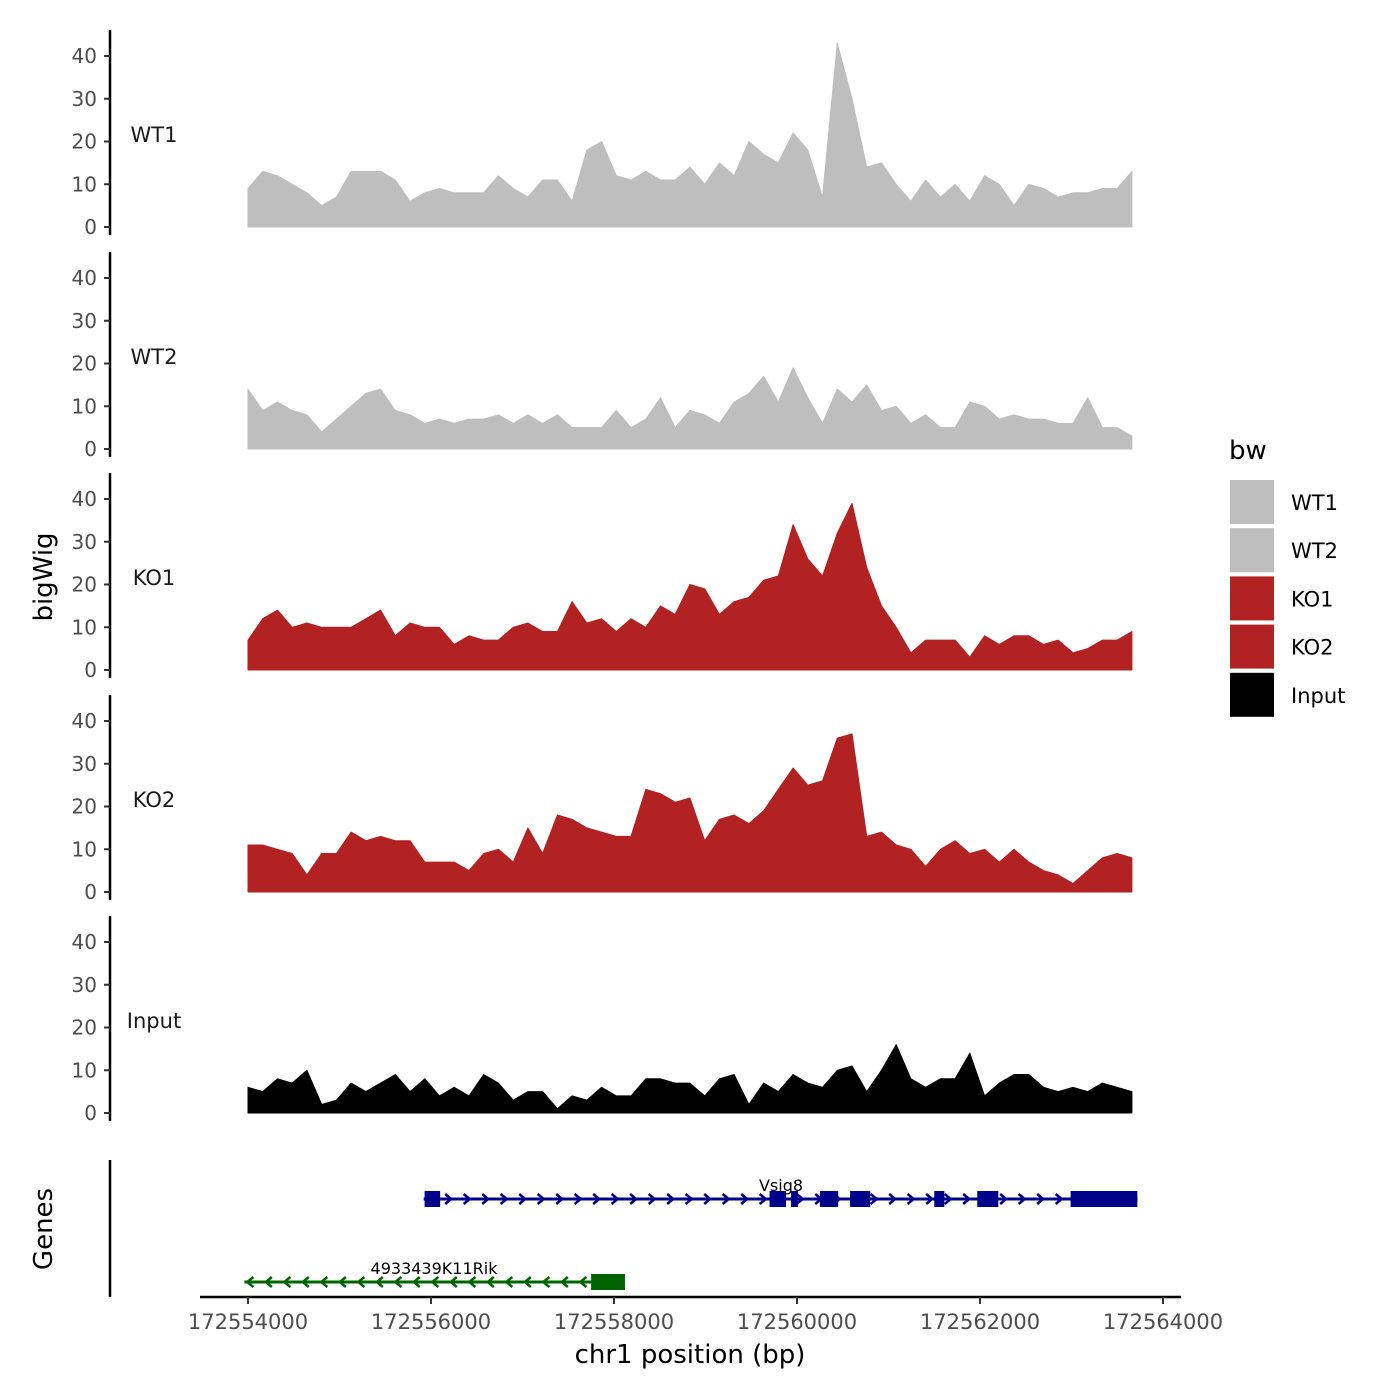  Describe the element at coordinates (614, 1322) in the screenshot. I see `x-tick-label: 172558000` at that location.